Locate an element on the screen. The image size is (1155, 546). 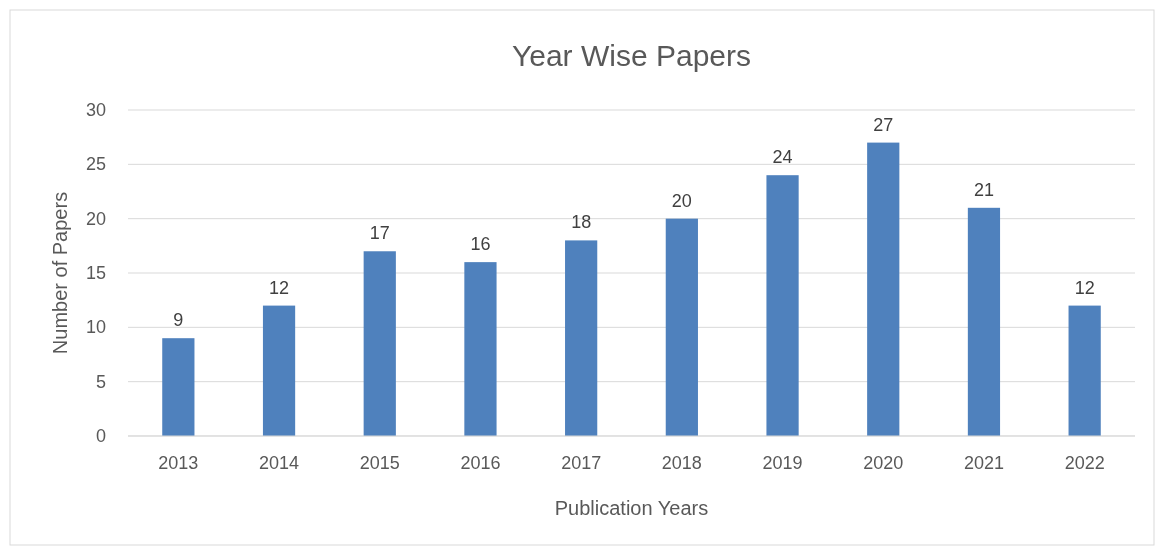
x-tick-label: 2017 is located at coordinates (581, 463).